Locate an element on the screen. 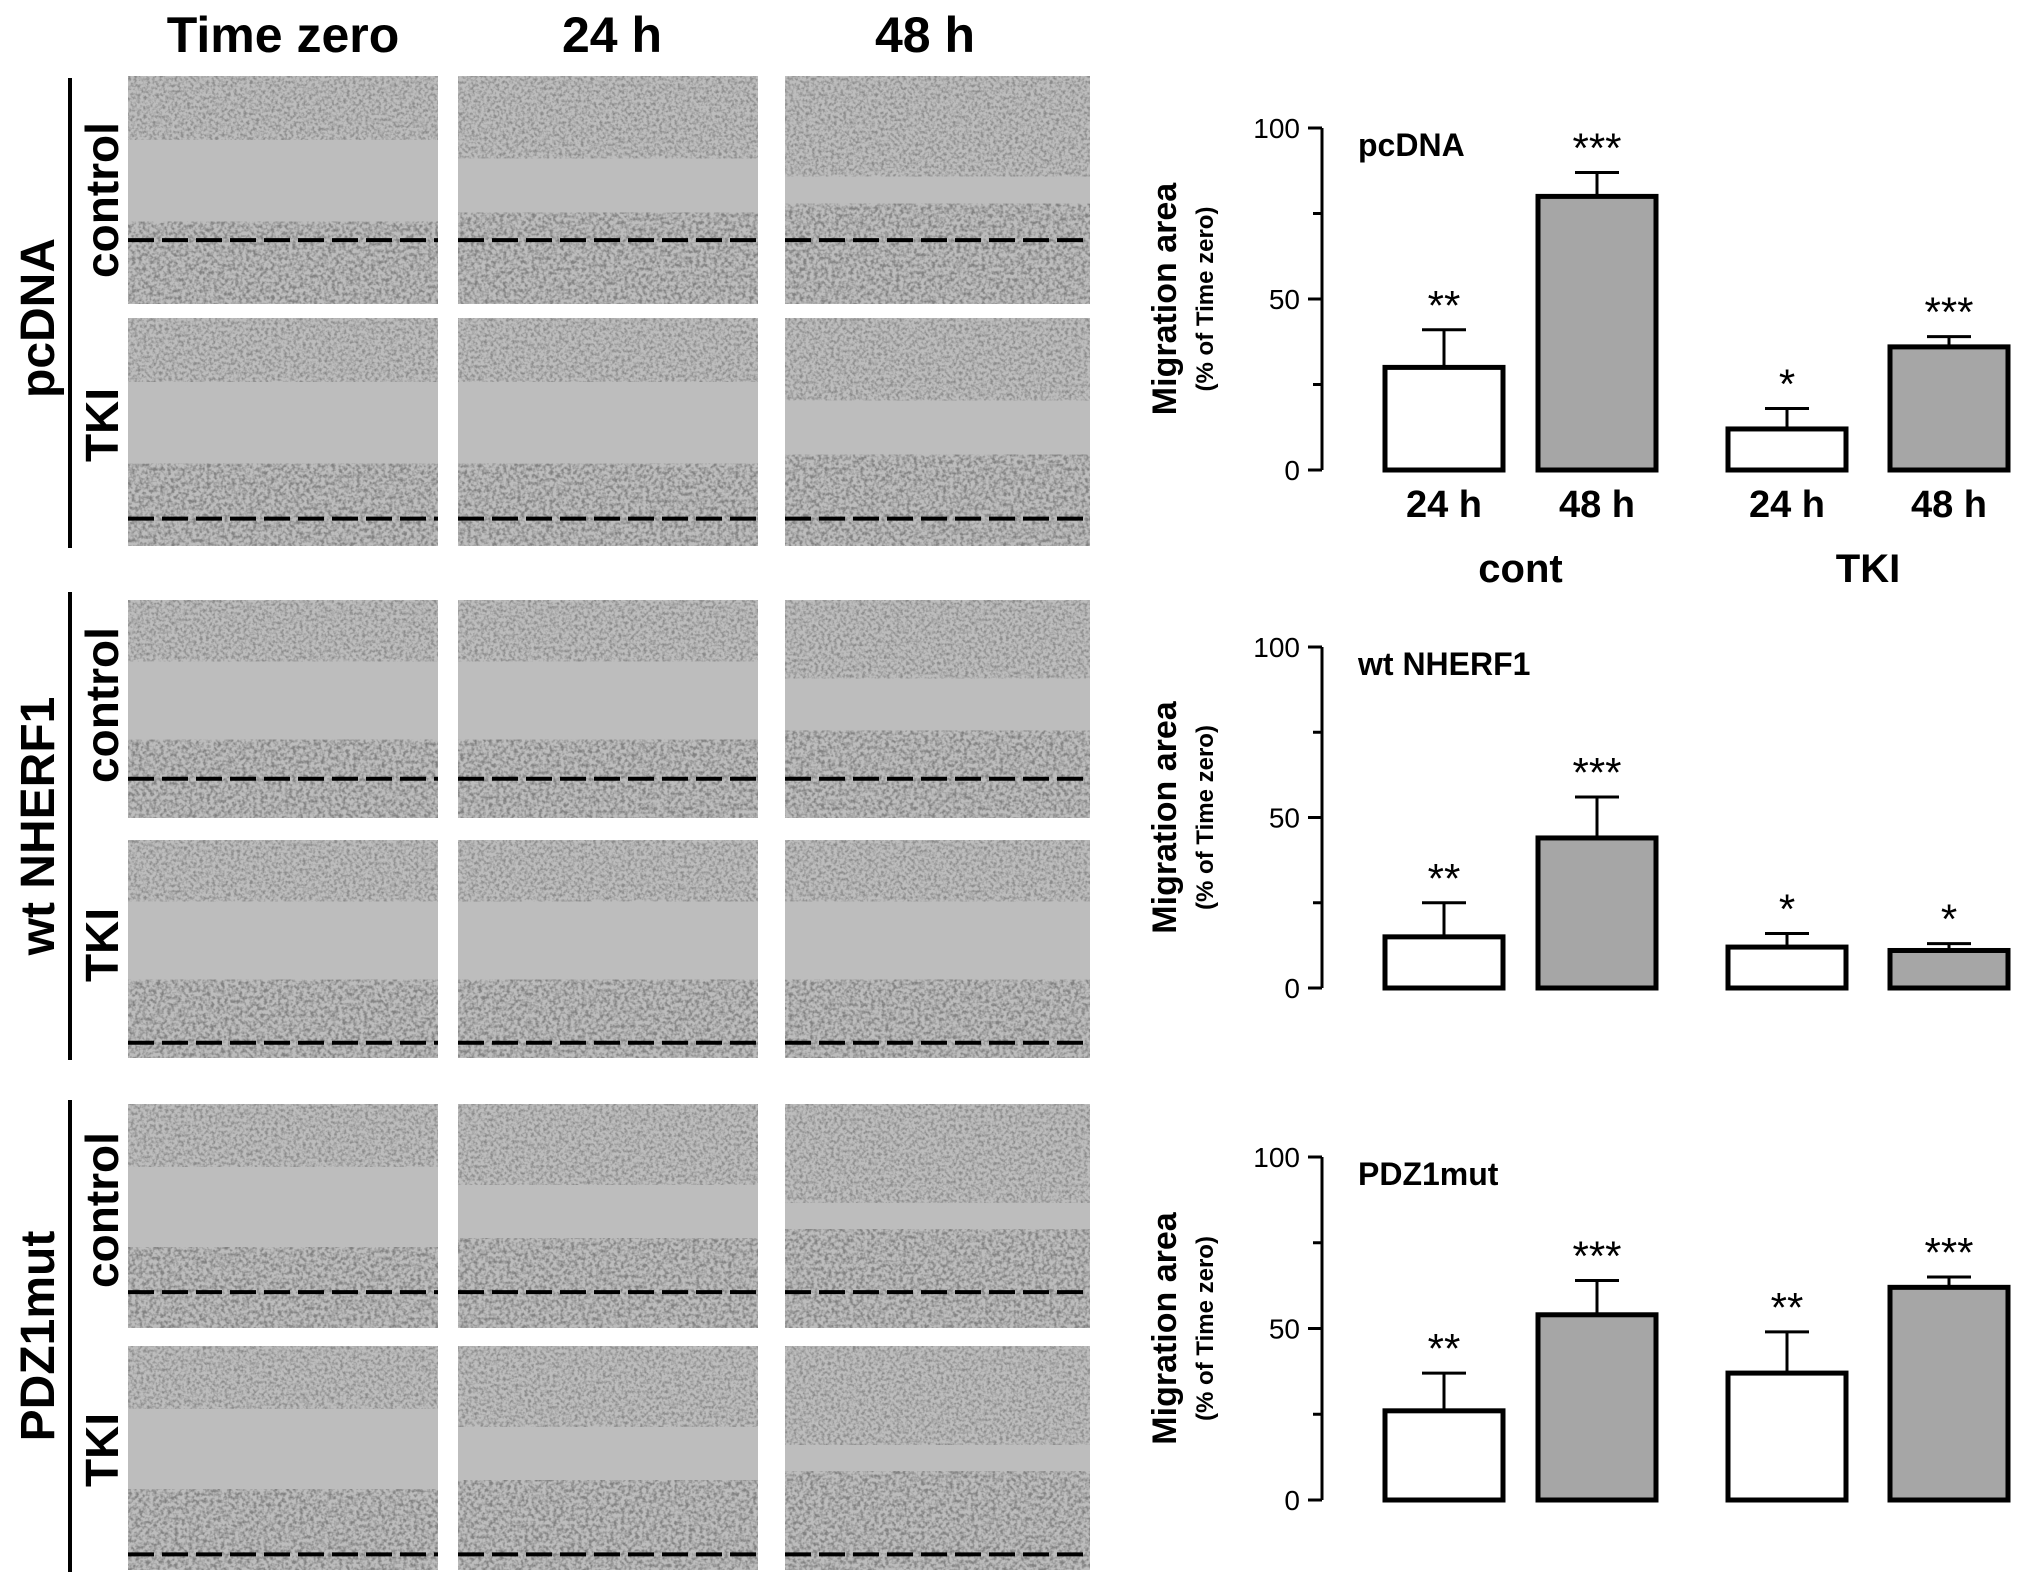 The height and width of the screenshot is (1584, 2031). y-tick-label: 0 is located at coordinates (1292, 1500).